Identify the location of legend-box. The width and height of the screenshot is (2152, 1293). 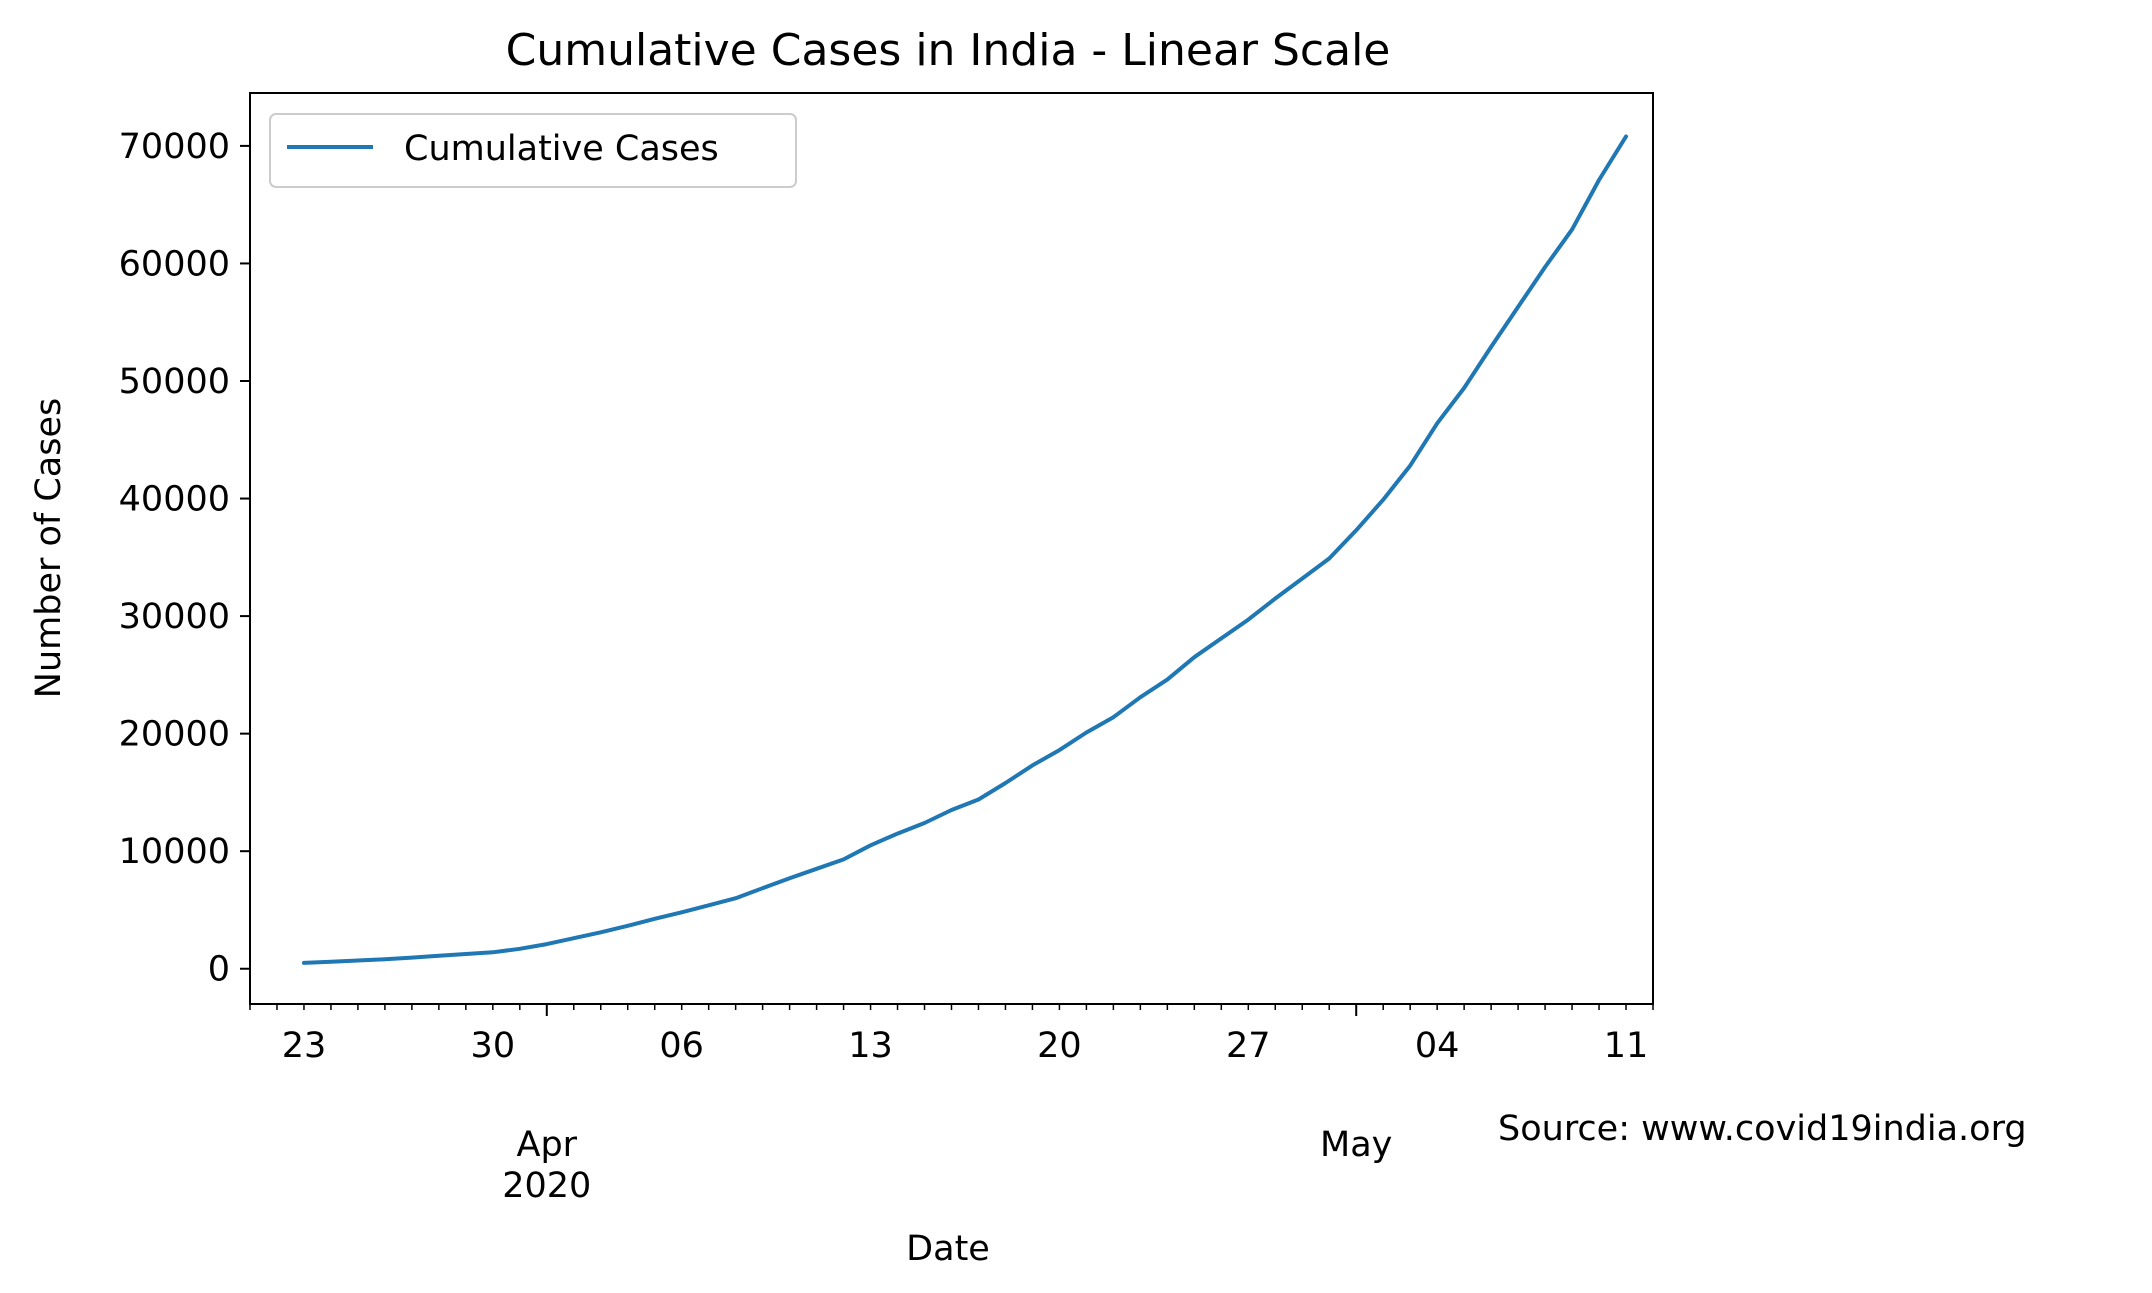
(533, 150).